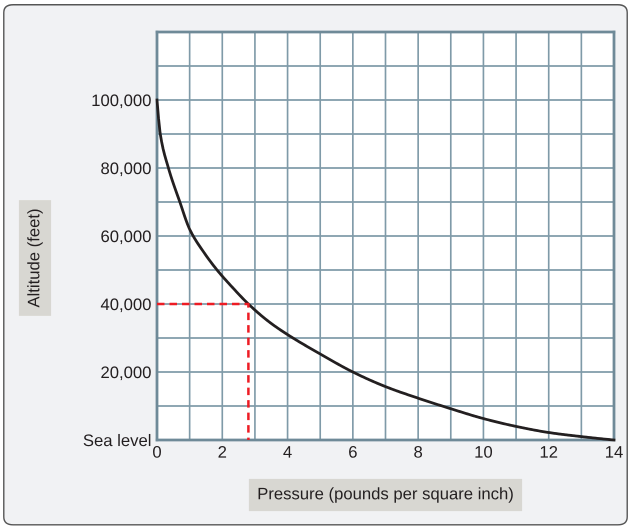 The width and height of the screenshot is (631, 528). I want to click on y-tick-label: 80,000, so click(126, 169).